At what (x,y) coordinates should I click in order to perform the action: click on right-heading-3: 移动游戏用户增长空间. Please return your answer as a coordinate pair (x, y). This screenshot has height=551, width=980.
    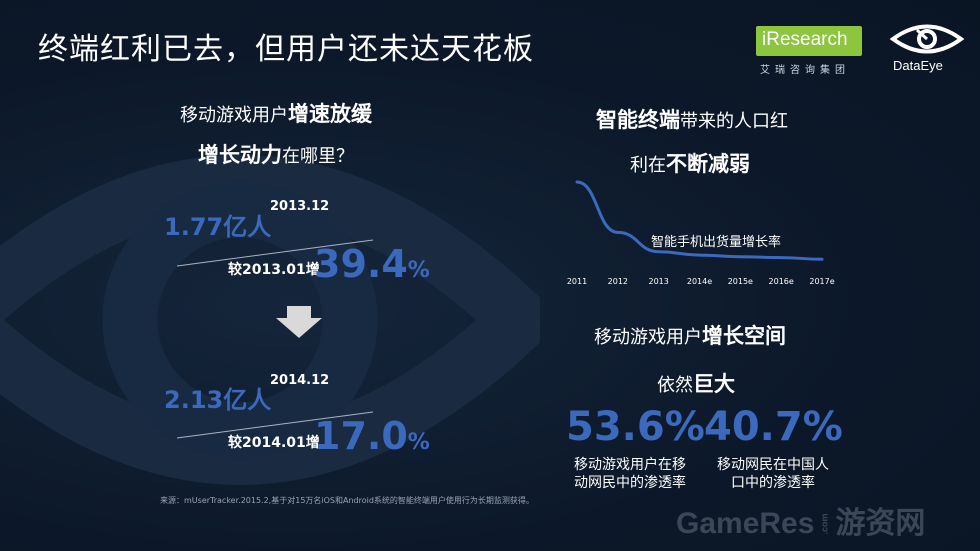
    Looking at the image, I should click on (690, 335).